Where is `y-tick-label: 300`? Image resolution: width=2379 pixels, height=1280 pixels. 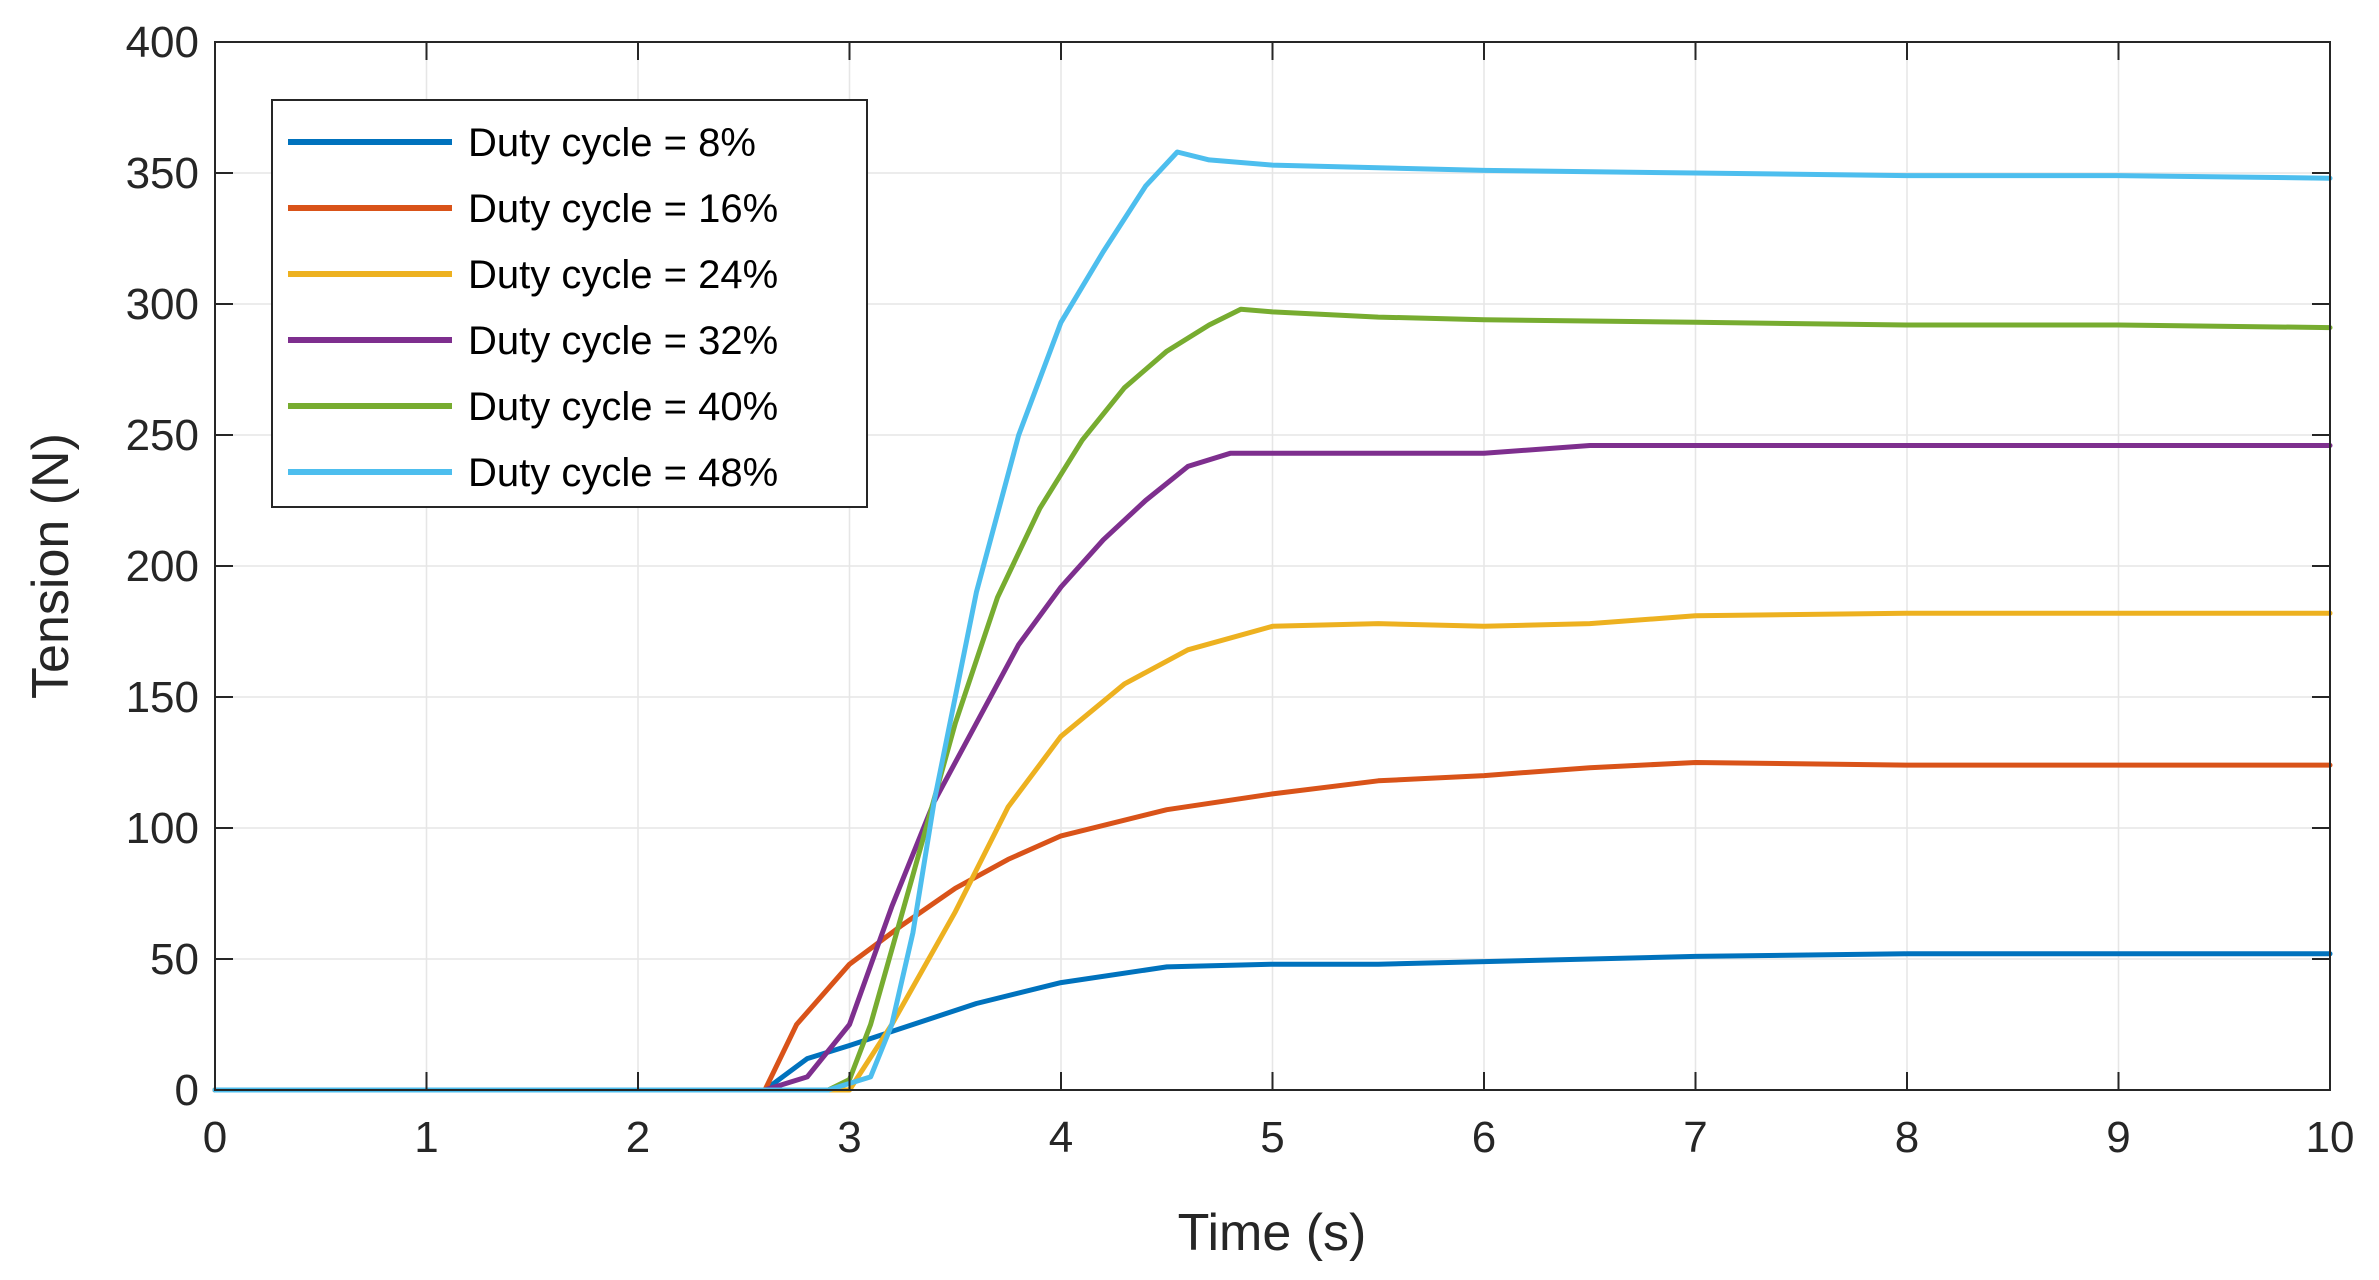 y-tick-label: 300 is located at coordinates (162, 304).